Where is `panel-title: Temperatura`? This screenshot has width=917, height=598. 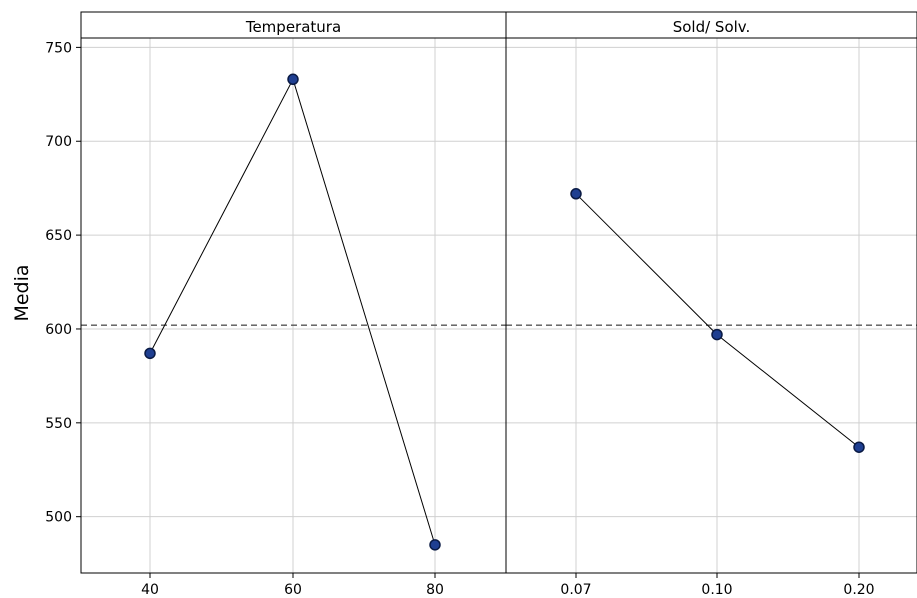
panel-title: Temperatura is located at coordinates (293, 27).